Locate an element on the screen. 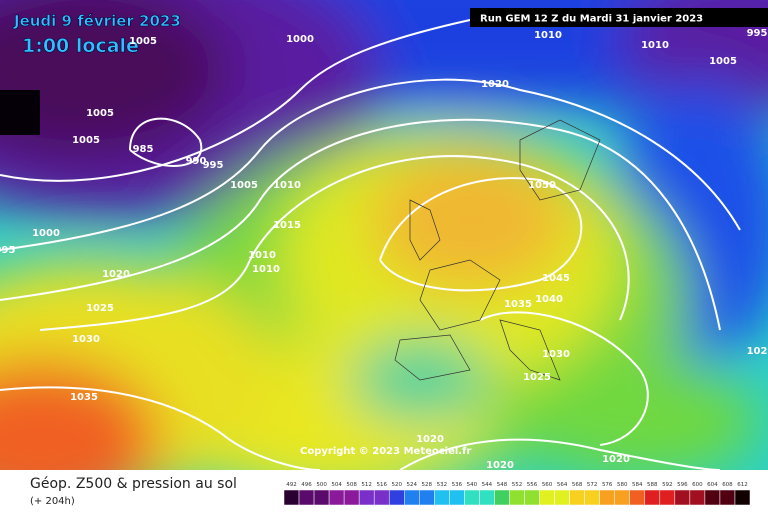 This screenshot has height=512, width=768. legend-label: 504 is located at coordinates (336, 485).